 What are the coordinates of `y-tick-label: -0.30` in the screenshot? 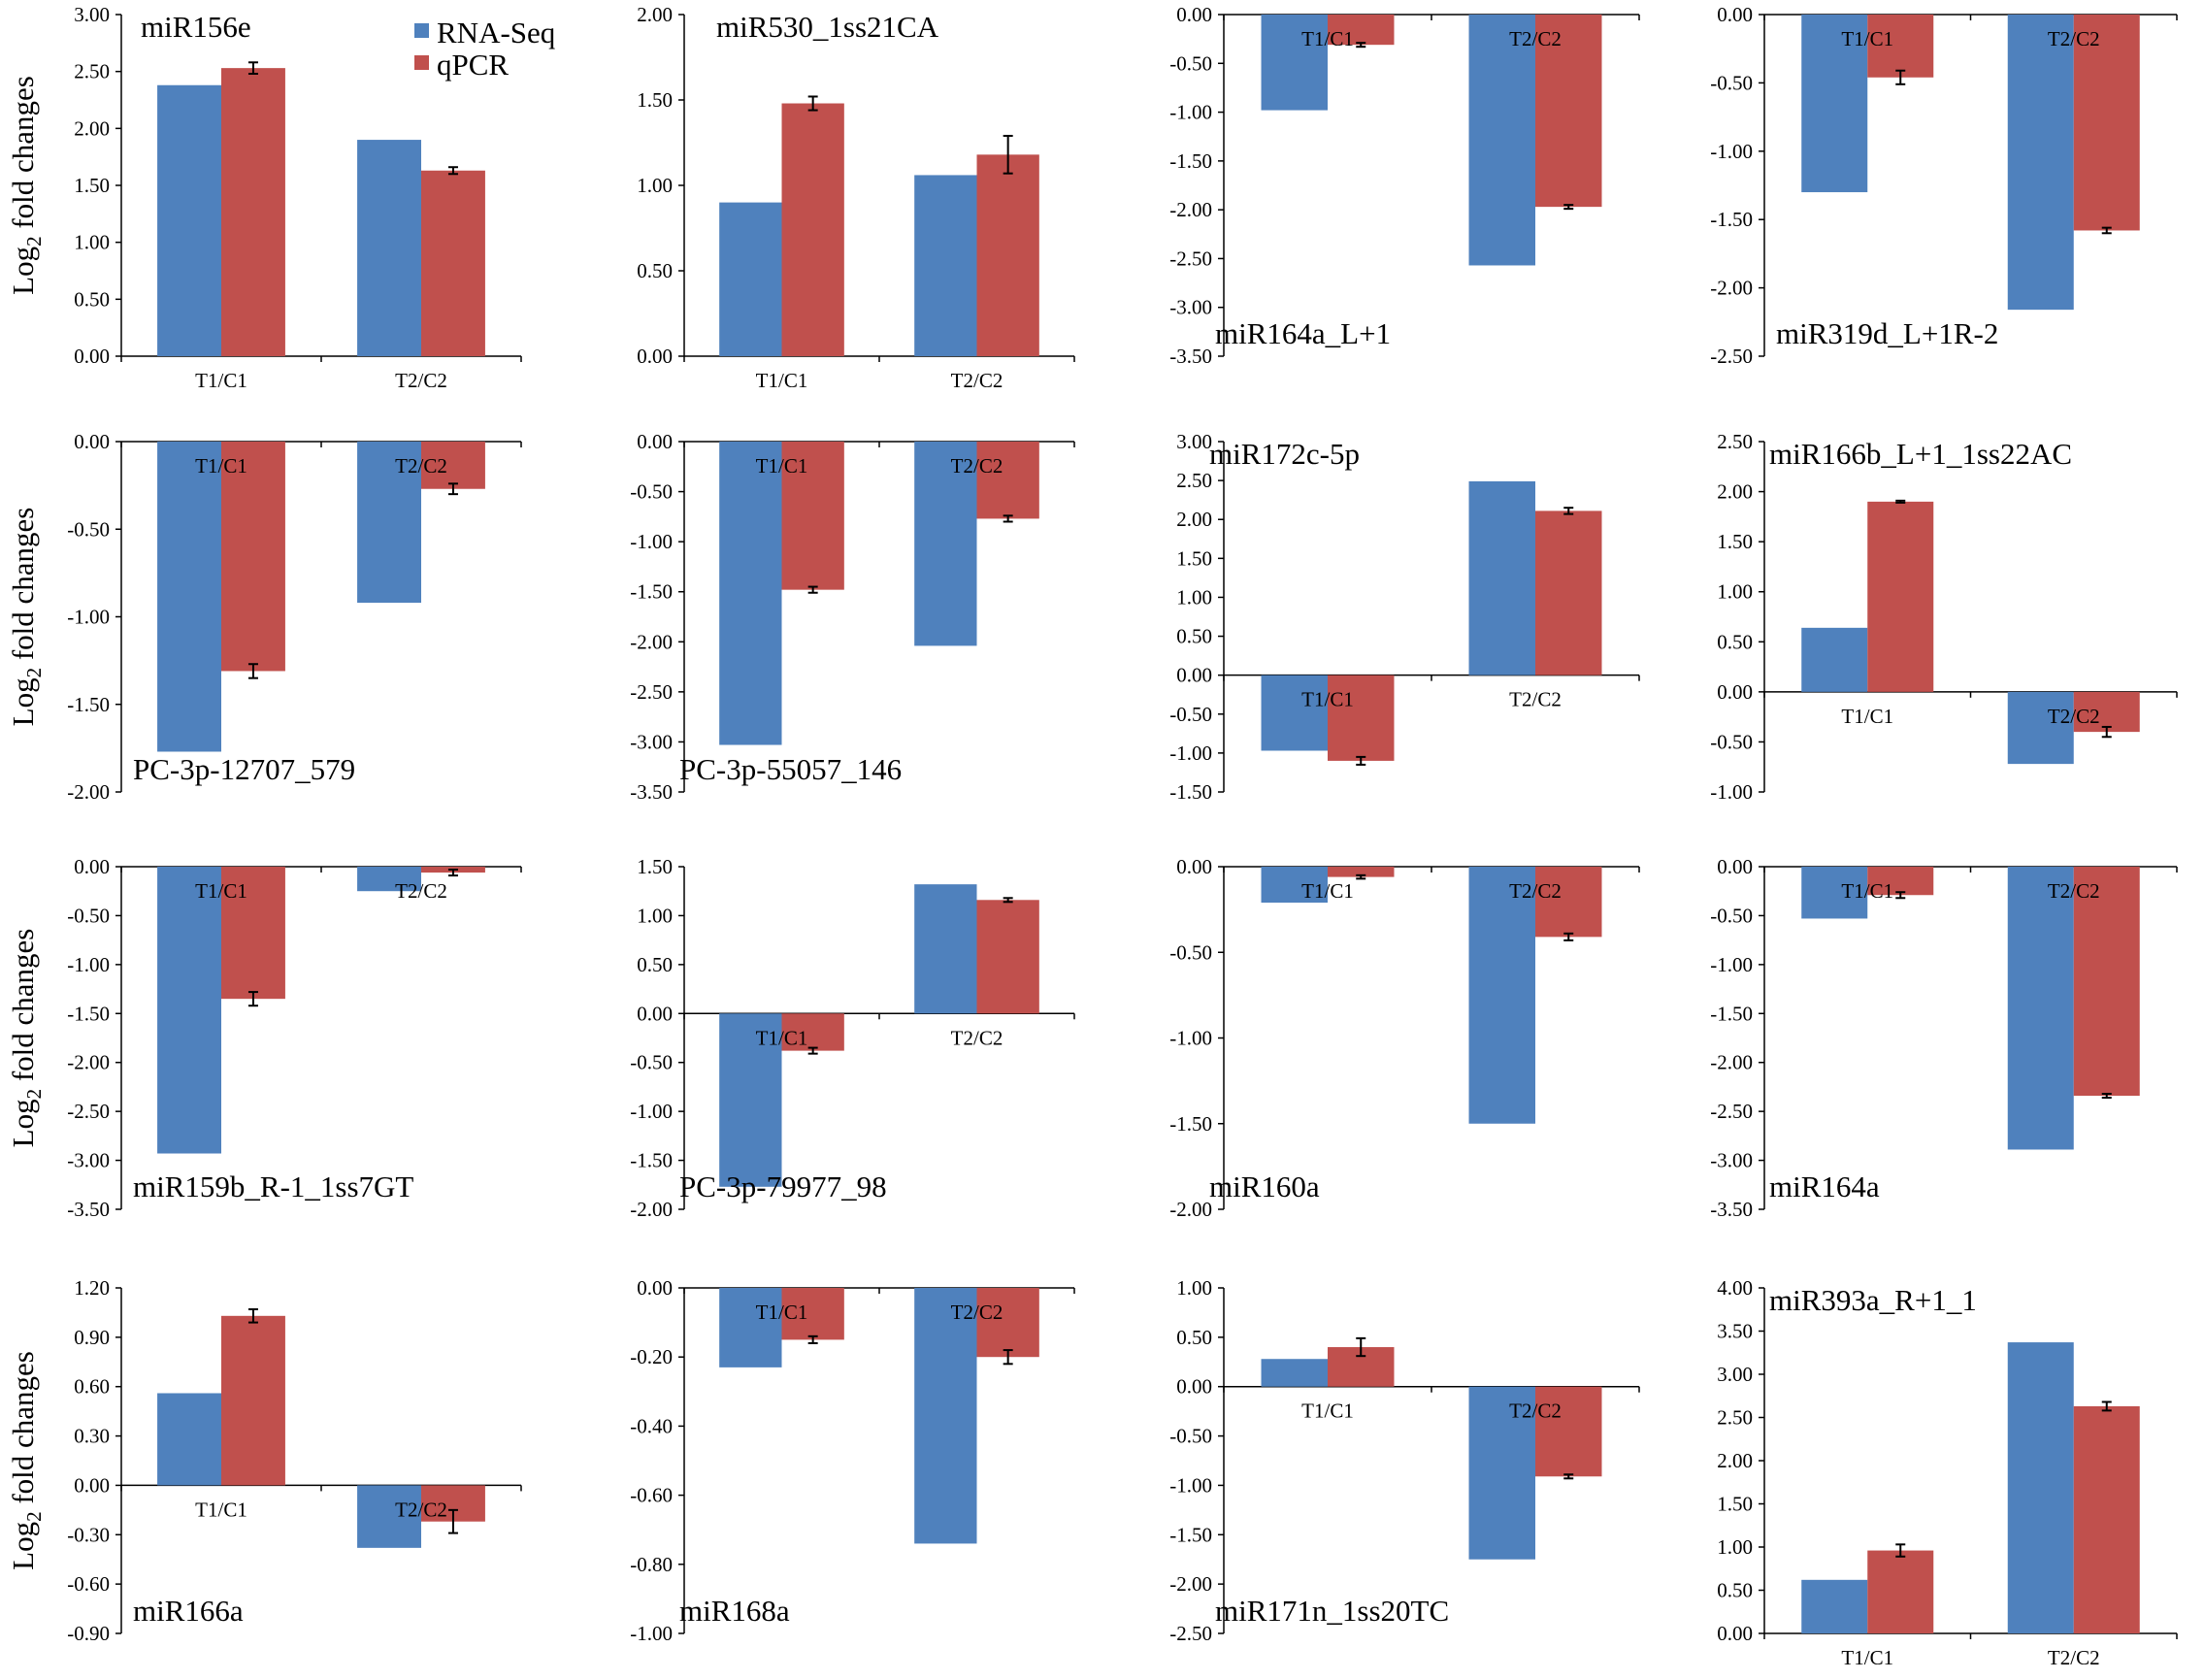 It's located at (88, 1534).